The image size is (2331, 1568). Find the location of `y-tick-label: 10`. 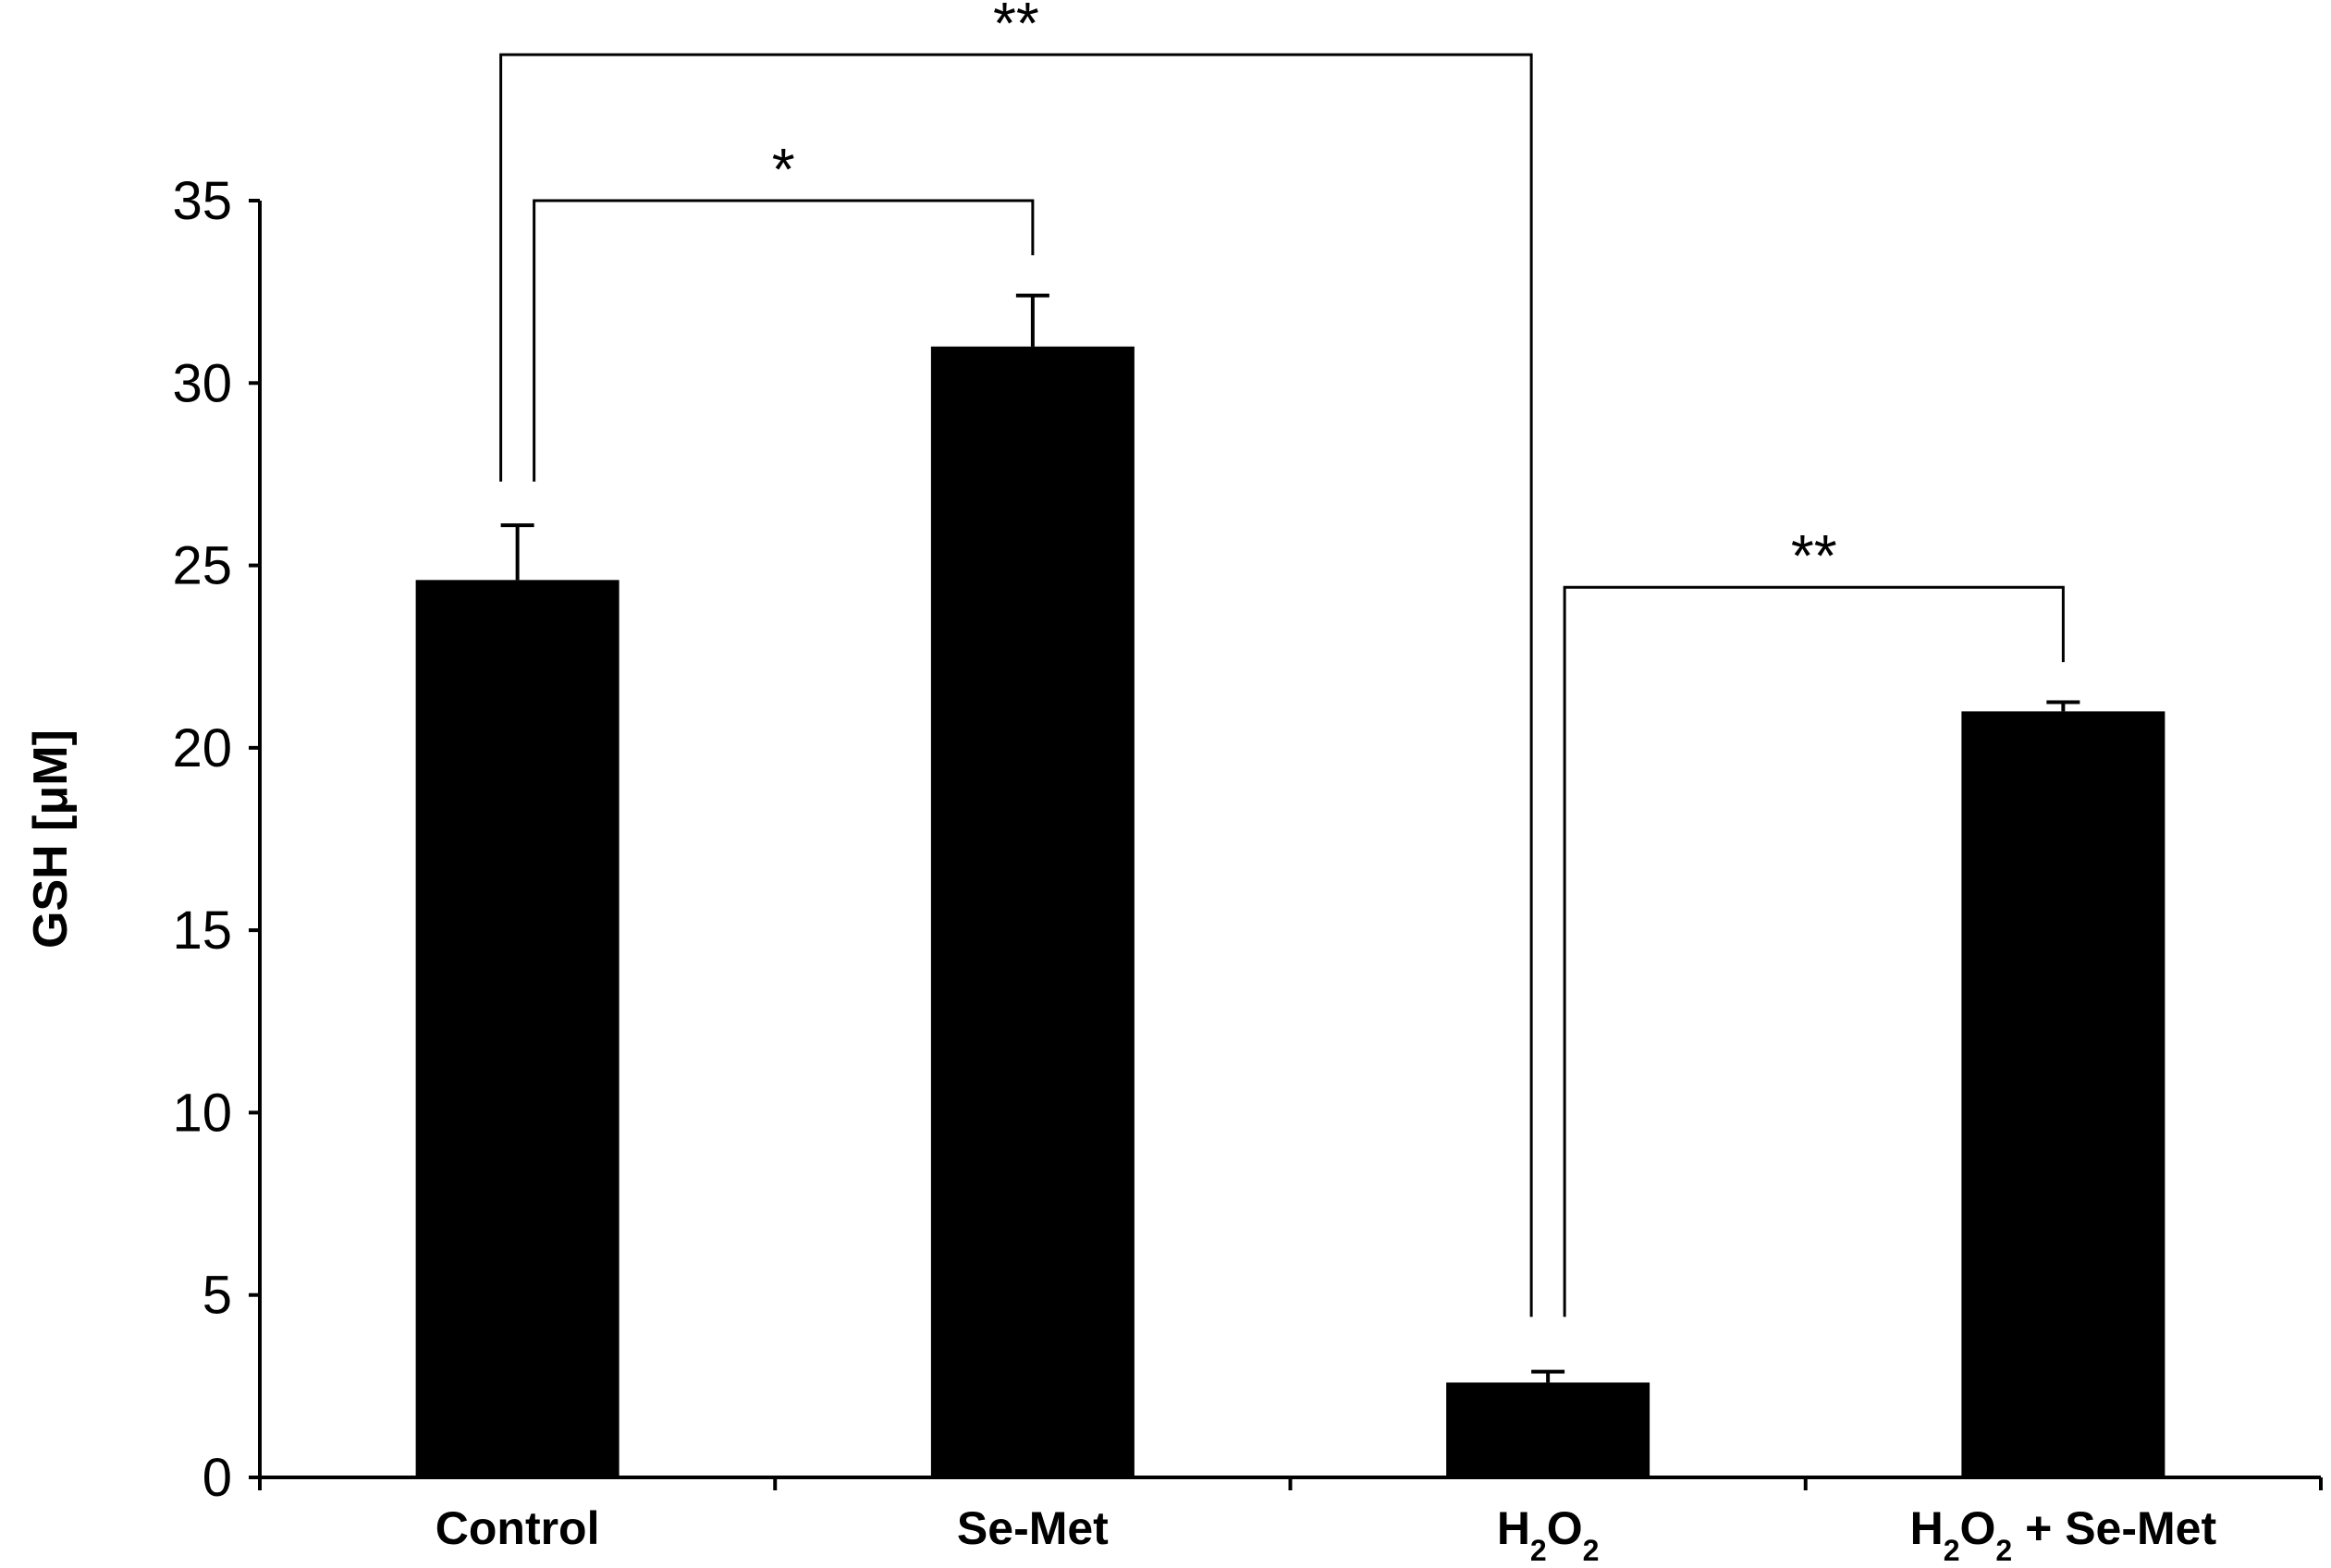

y-tick-label: 10 is located at coordinates (202, 1113).